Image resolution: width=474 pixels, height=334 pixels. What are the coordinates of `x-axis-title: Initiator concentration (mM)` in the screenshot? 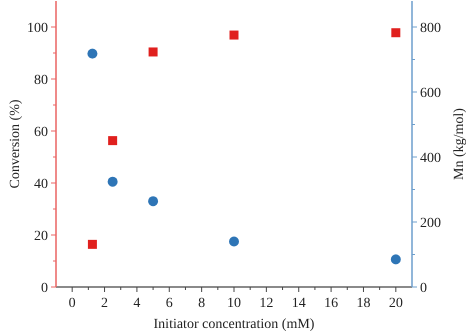 It's located at (234, 324).